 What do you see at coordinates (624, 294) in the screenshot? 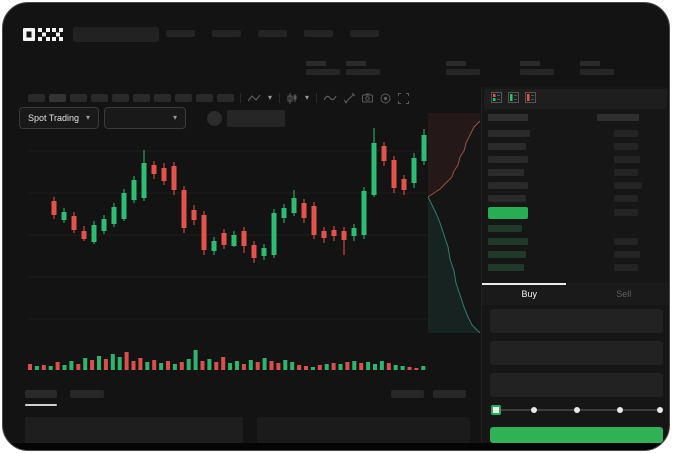
I see `tab-sell: Sell` at bounding box center [624, 294].